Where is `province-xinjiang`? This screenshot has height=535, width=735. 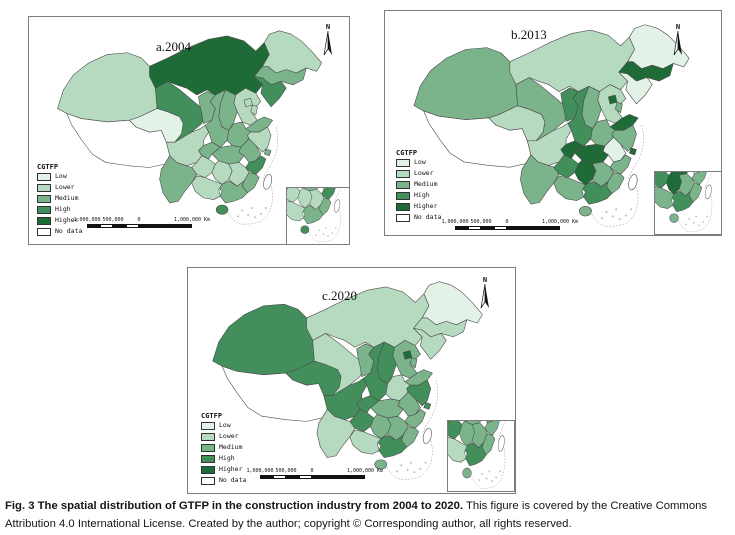
province-xinjiang is located at coordinates (107, 87).